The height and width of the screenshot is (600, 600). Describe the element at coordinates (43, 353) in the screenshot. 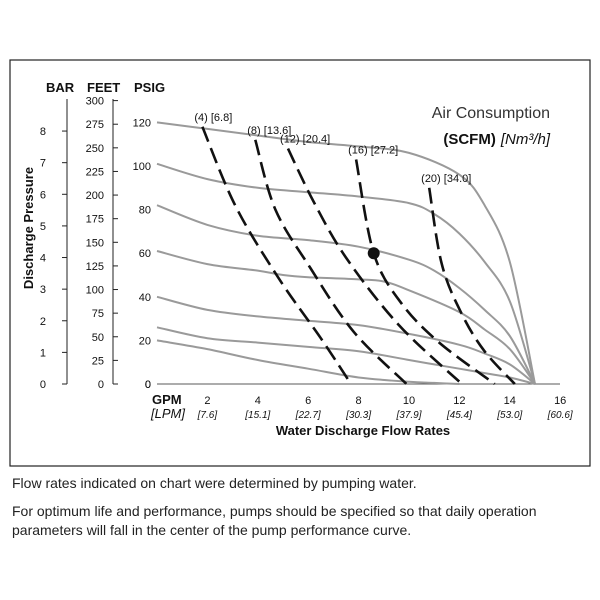

I see `bar-tick-label: 1` at that location.